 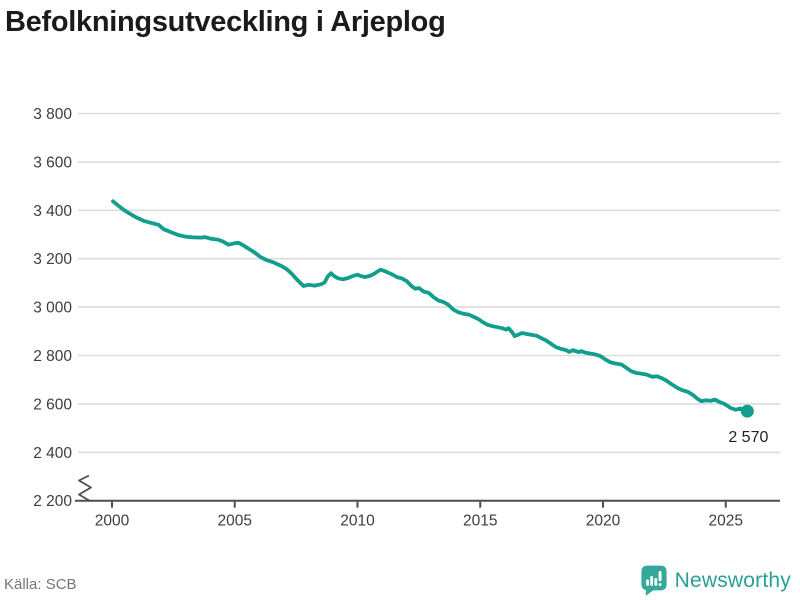 What do you see at coordinates (480, 521) in the screenshot?
I see `x-axis-tick-label: 2015` at bounding box center [480, 521].